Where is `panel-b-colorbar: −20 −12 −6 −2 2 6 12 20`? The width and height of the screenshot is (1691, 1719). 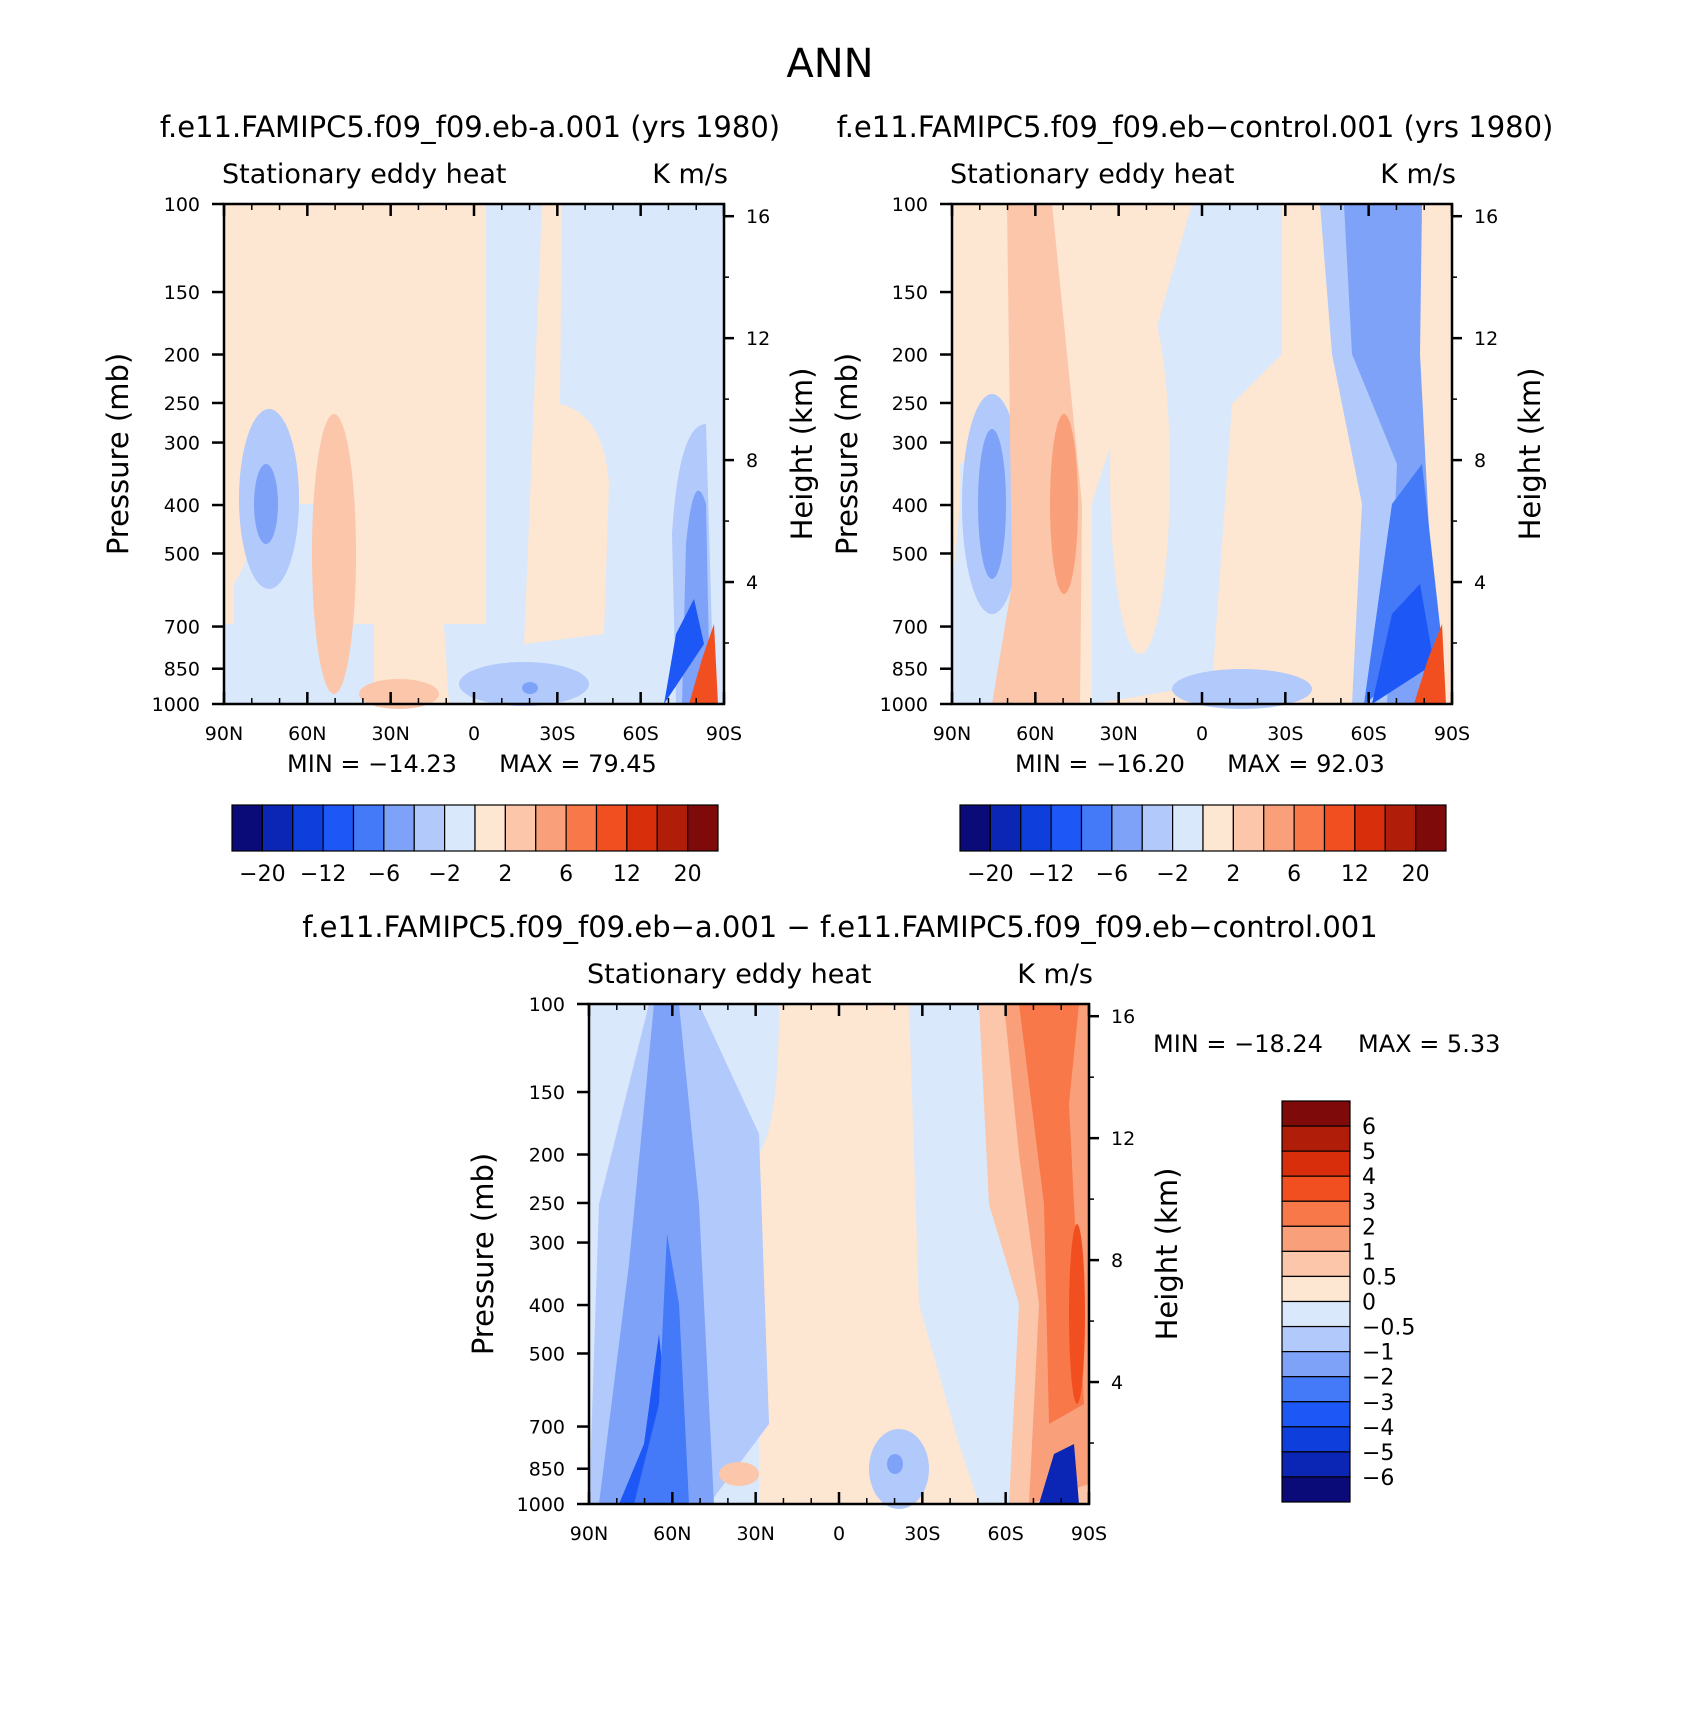 panel-b-colorbar: −20 −12 −6 −2 2 6 12 20 is located at coordinates (1203, 845).